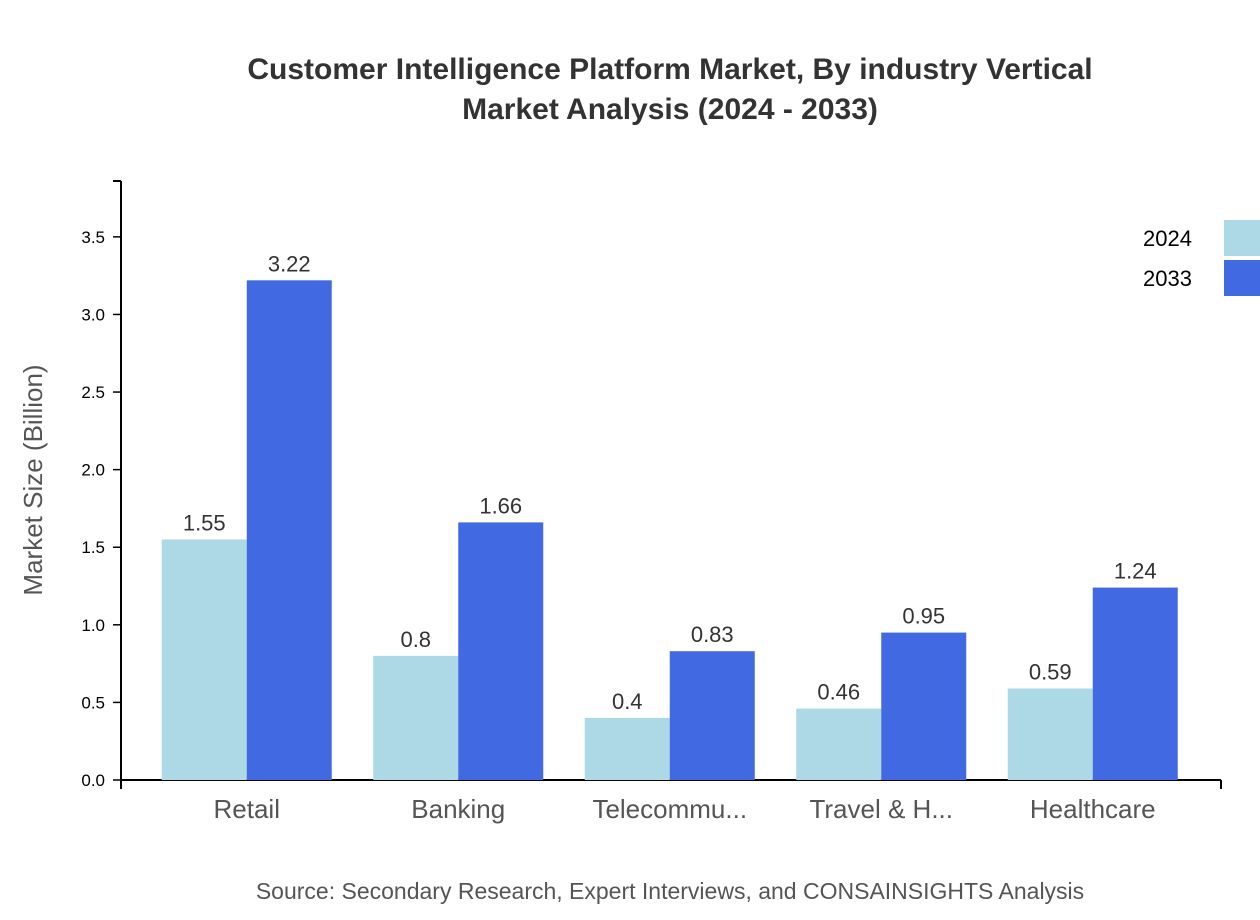 Image resolution: width=1260 pixels, height=920 pixels. I want to click on data-label: 1.24, so click(1135, 571).